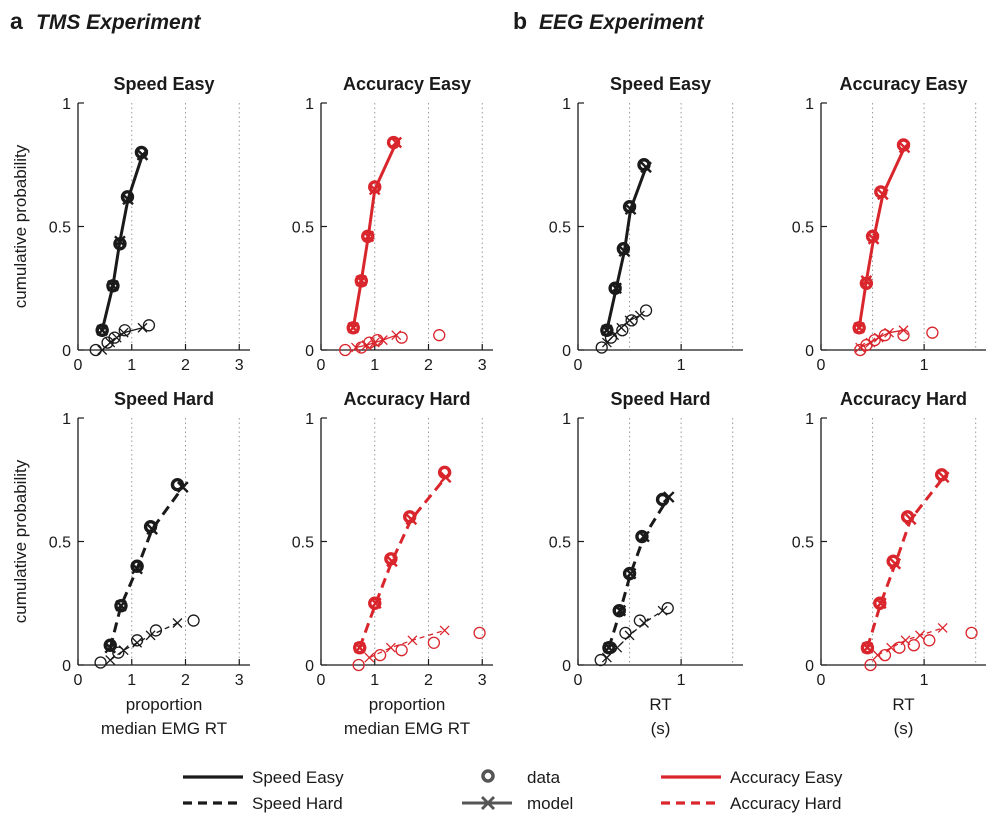 The image size is (999, 817). I want to click on header-b: b EEG Experiment, so click(609, 21).